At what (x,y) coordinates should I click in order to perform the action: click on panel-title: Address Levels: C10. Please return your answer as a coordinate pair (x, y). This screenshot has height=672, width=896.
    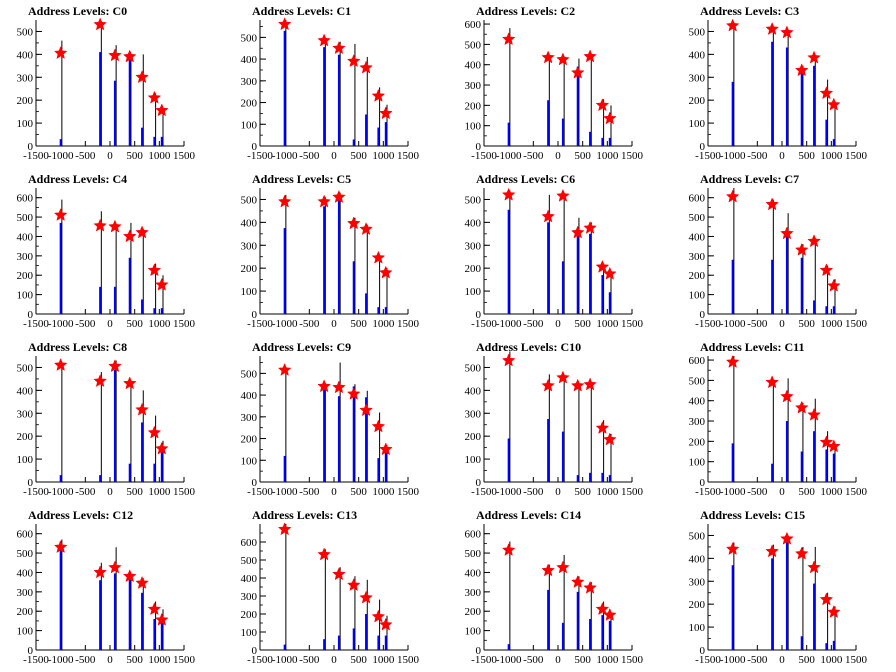
    Looking at the image, I should click on (528, 347).